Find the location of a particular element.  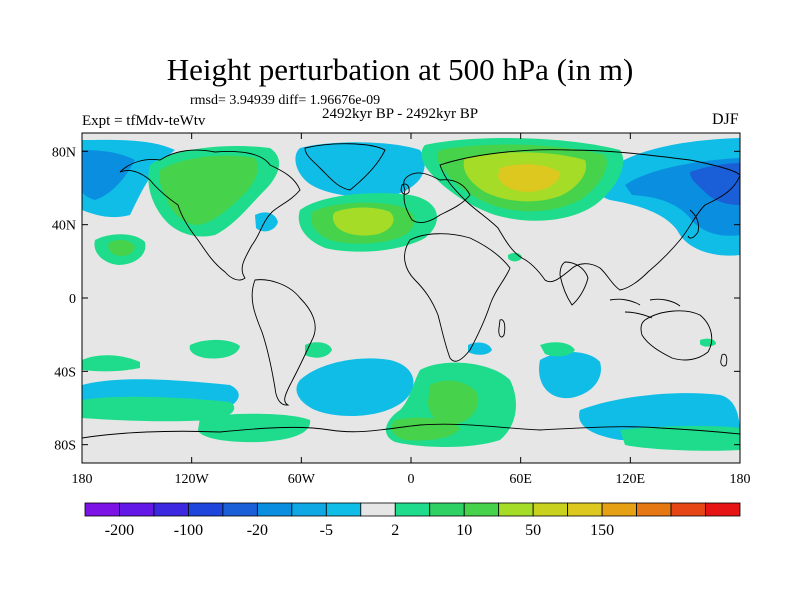

coast-africa is located at coordinates (457, 297).